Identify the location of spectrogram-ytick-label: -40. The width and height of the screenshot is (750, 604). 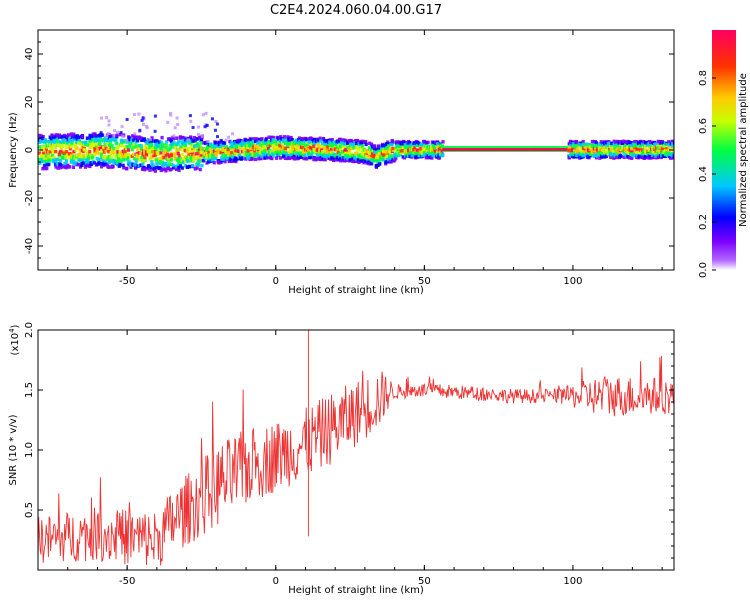
(29, 246).